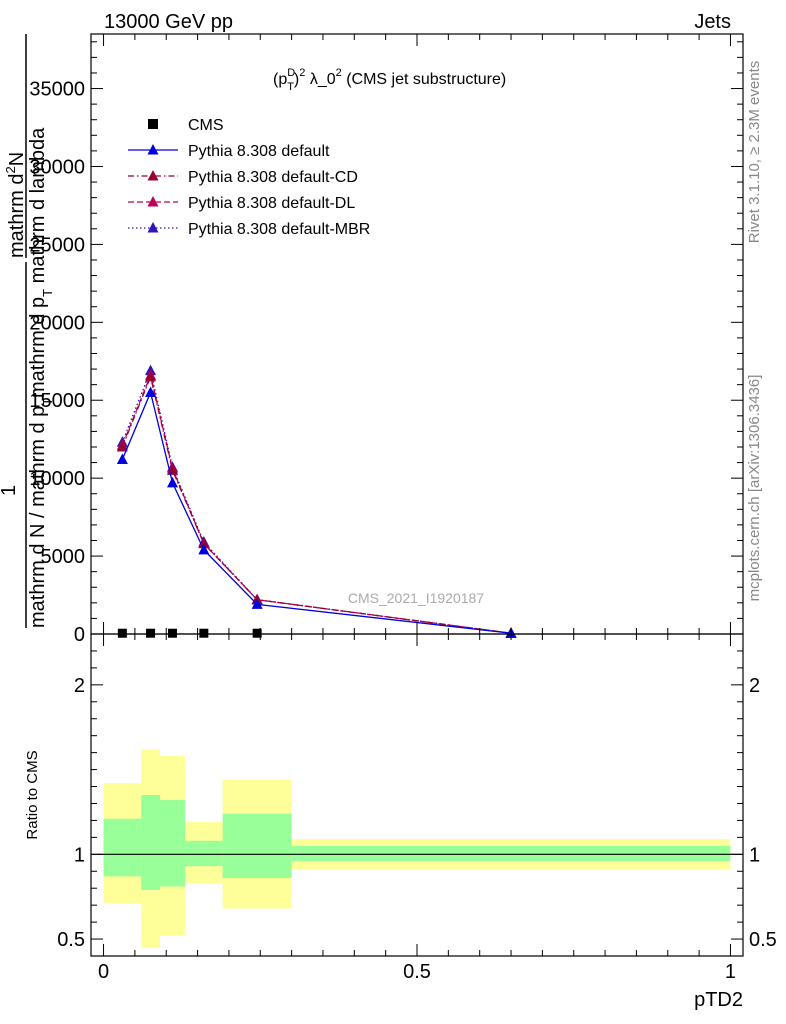 This screenshot has width=786, height=1024. Describe the element at coordinates (103, 972) in the screenshot. I see `xtick-label: 0` at that location.